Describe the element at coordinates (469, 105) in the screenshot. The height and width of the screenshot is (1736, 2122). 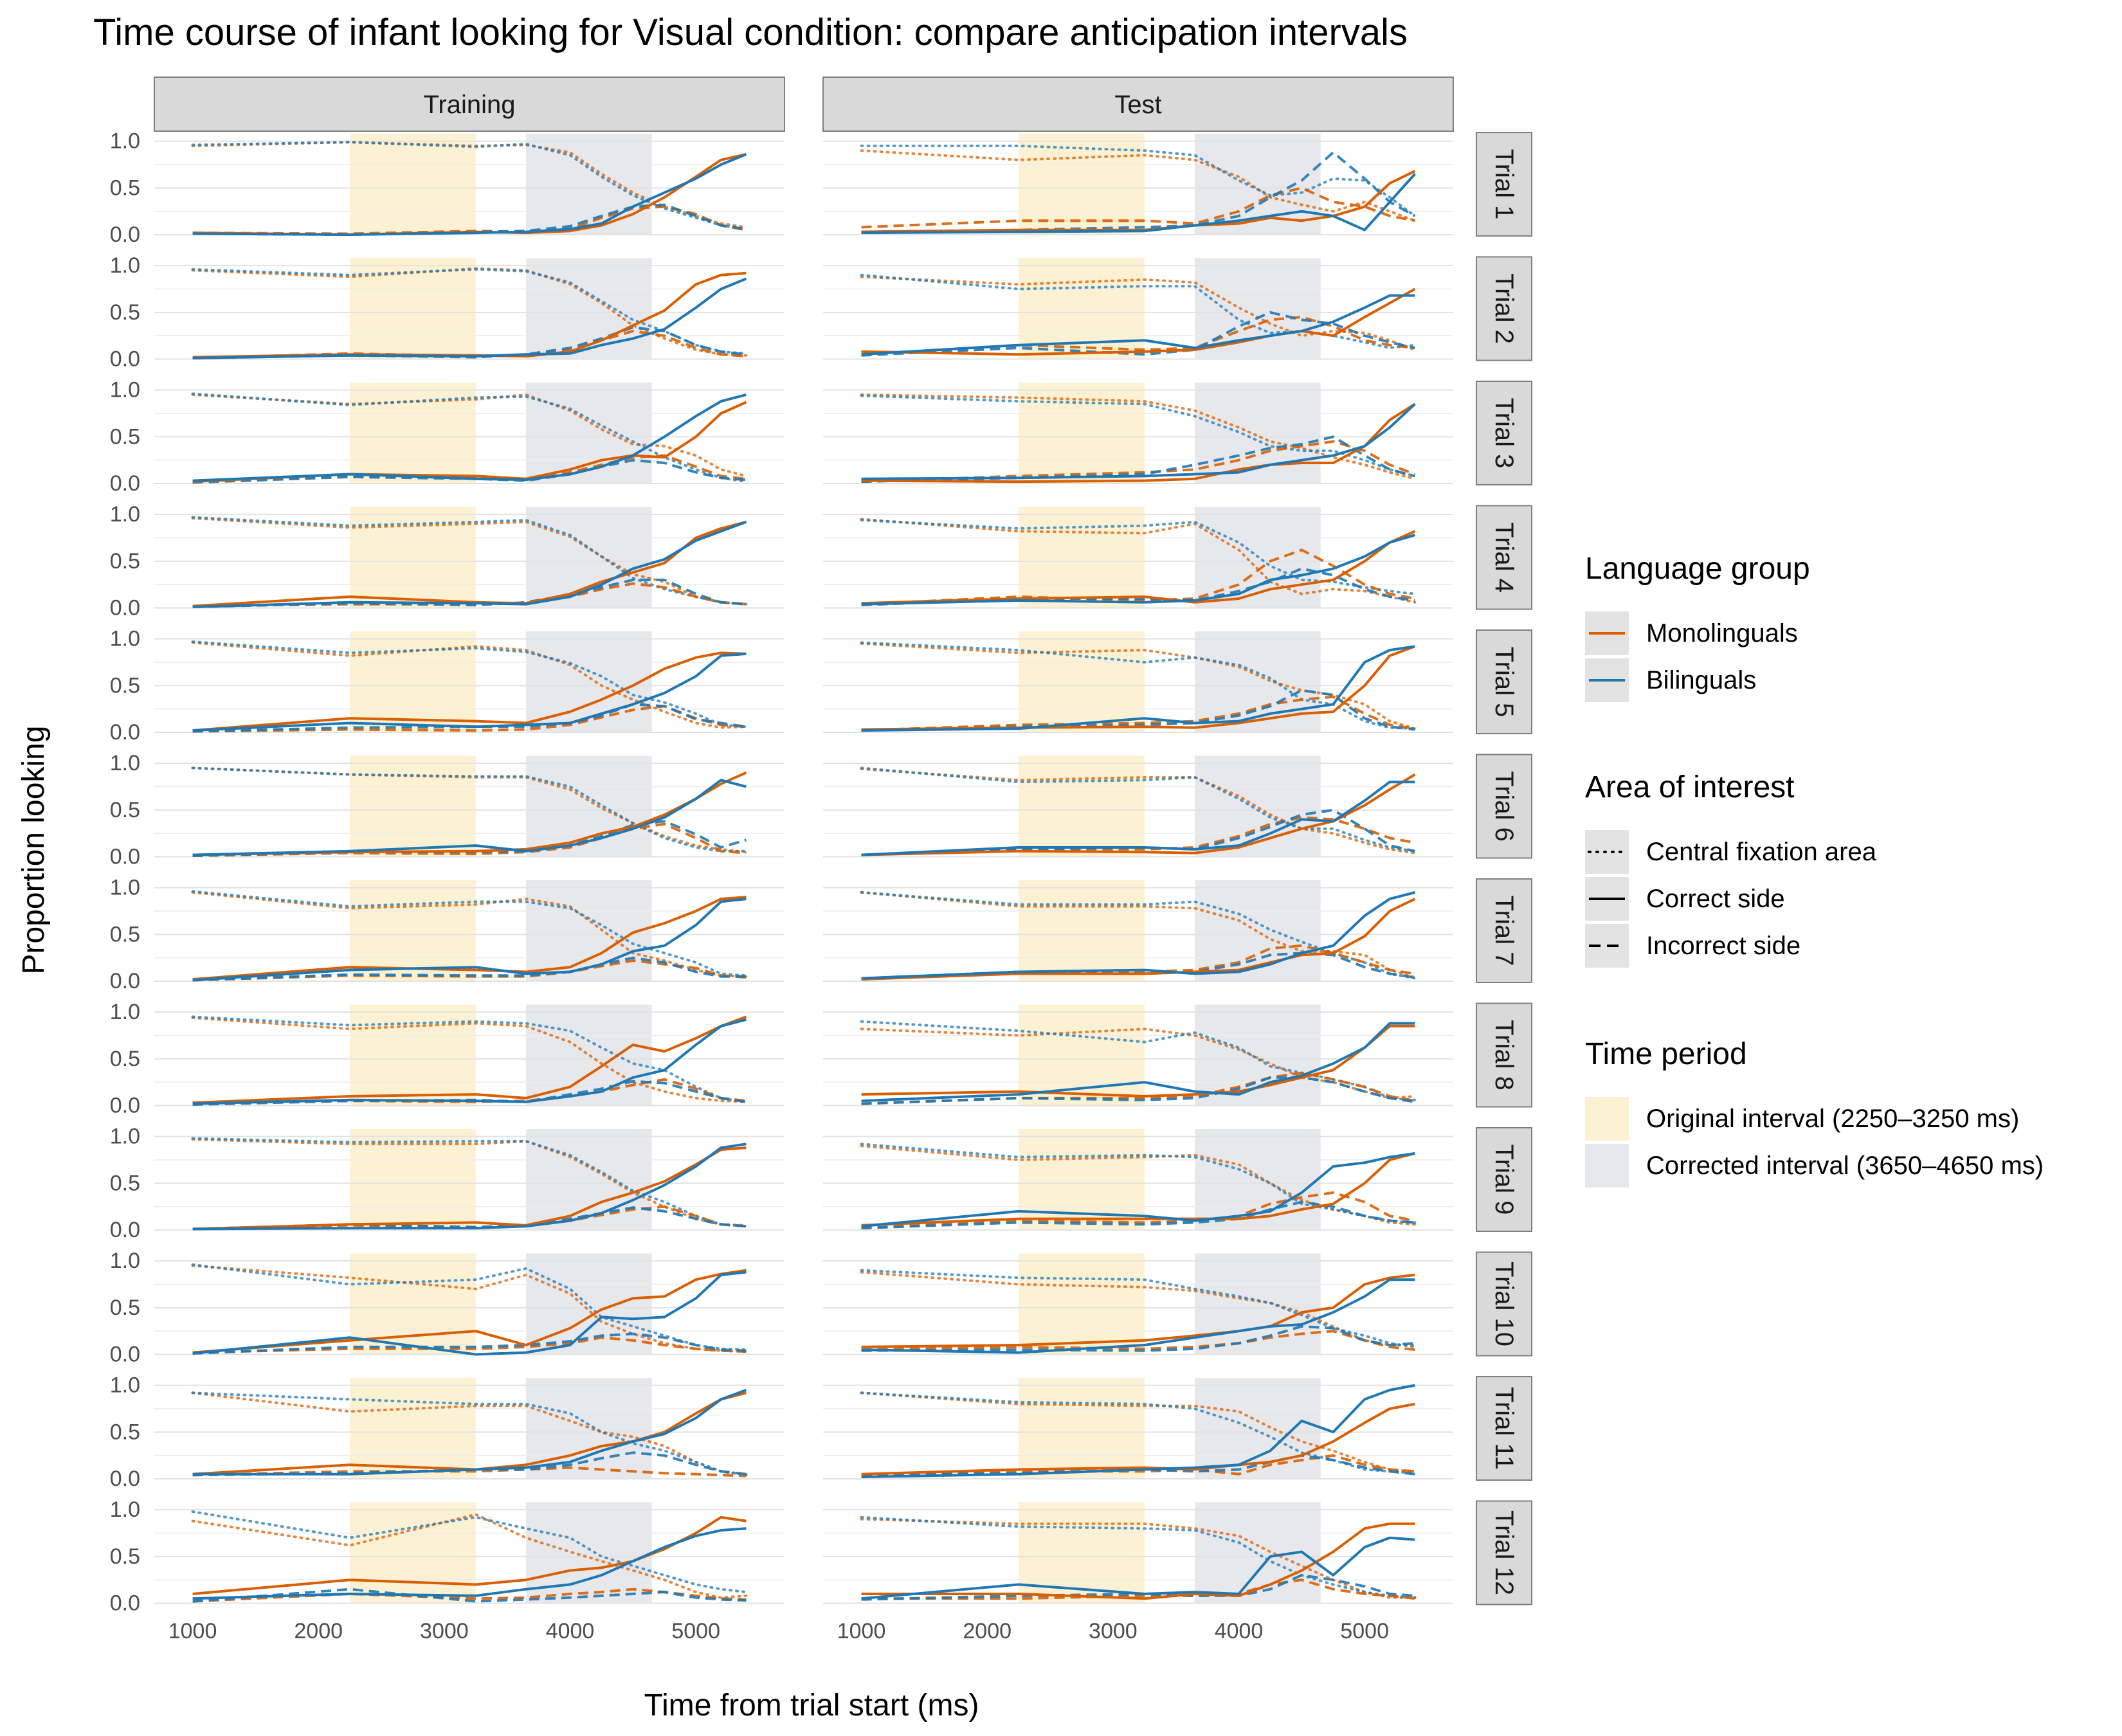
I see `column-strip-label: Training` at that location.